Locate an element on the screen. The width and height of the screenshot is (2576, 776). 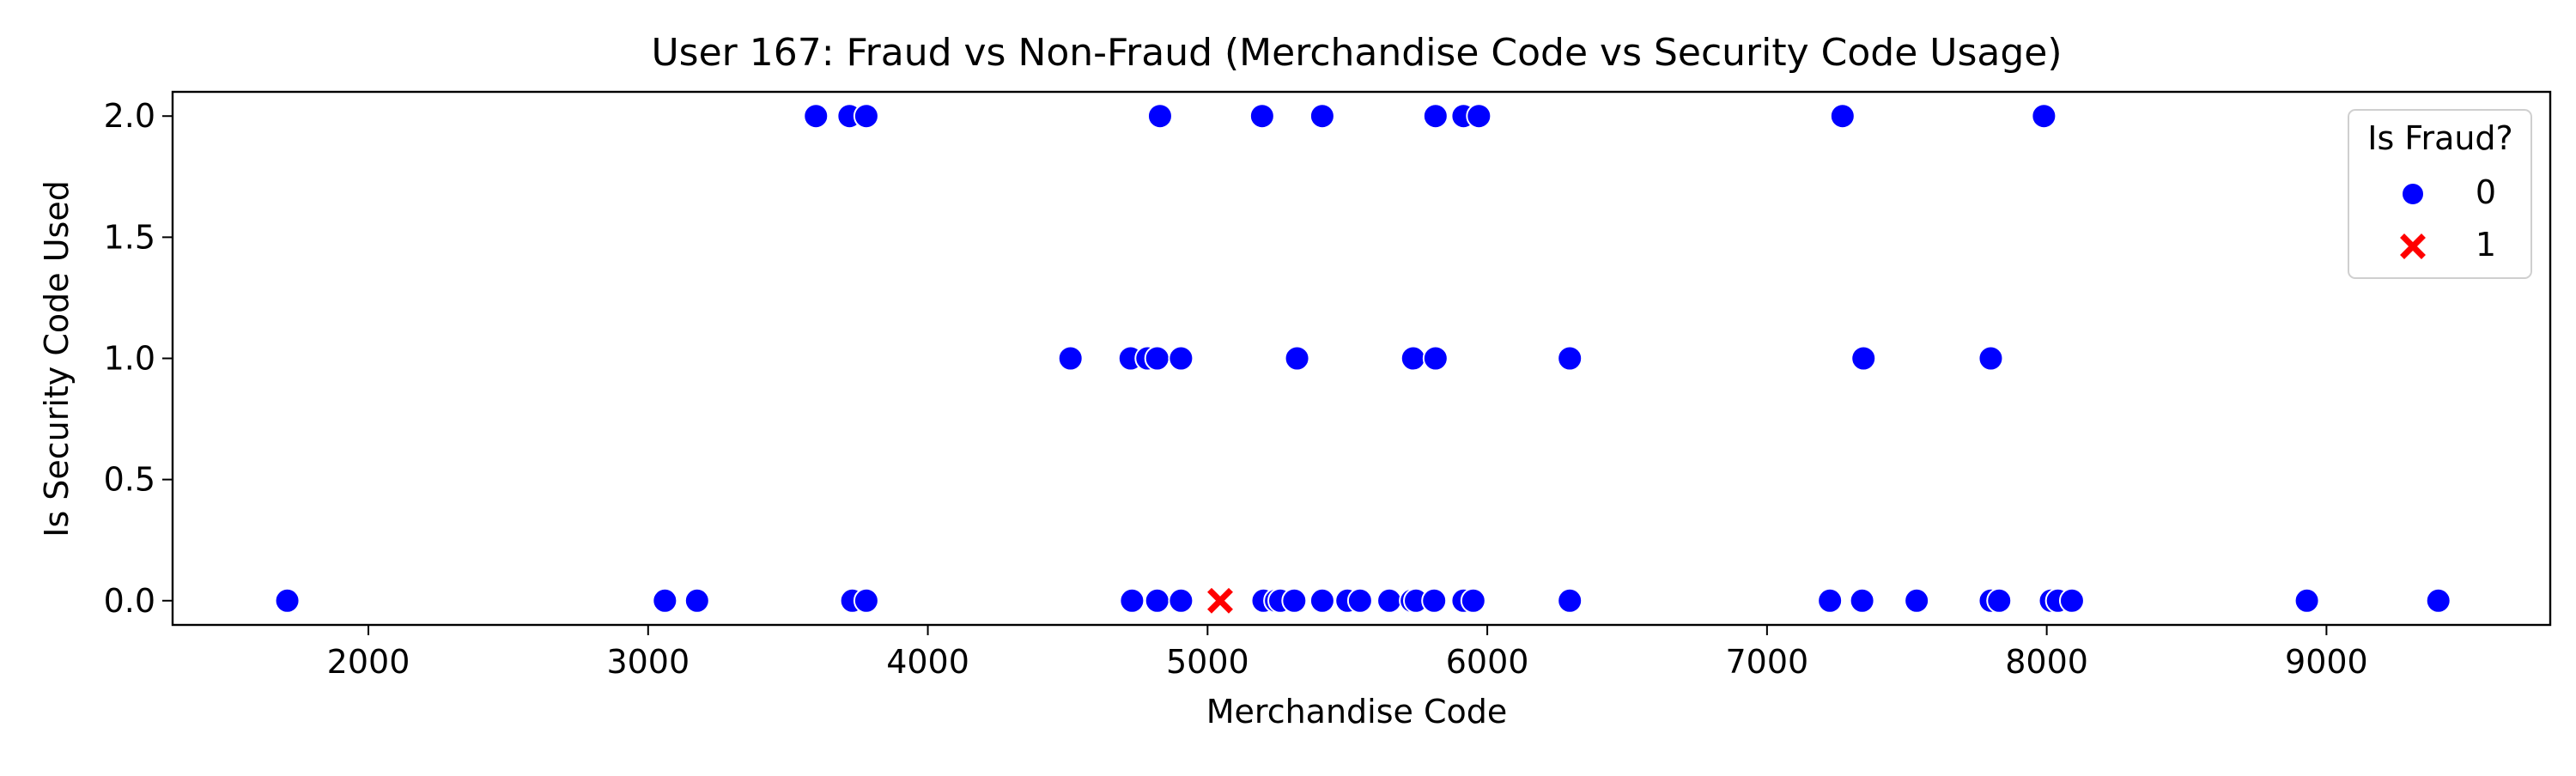
legend-label-0: 0 is located at coordinates (2486, 192).